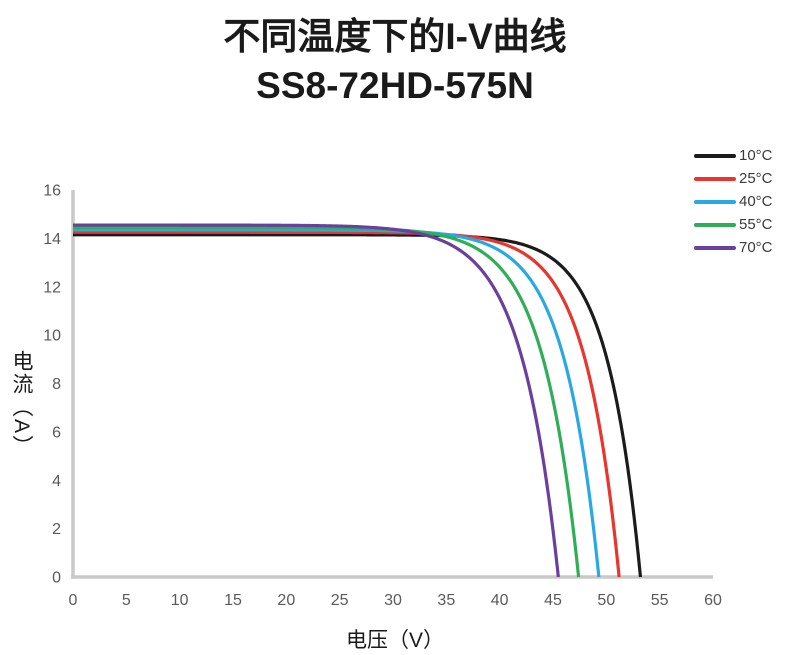 This screenshot has height=655, width=790. What do you see at coordinates (73, 600) in the screenshot?
I see `x-tick-label-0: 0` at bounding box center [73, 600].